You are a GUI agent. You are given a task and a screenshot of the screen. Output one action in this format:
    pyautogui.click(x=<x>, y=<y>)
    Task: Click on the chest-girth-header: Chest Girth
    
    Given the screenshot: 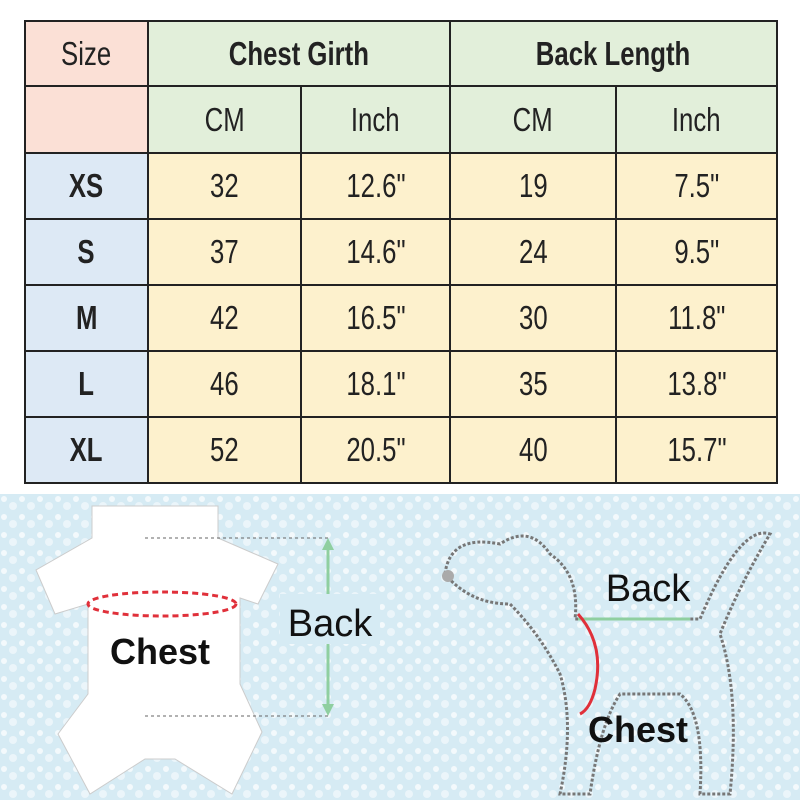 What is the action you would take?
    pyautogui.click(x=298, y=53)
    